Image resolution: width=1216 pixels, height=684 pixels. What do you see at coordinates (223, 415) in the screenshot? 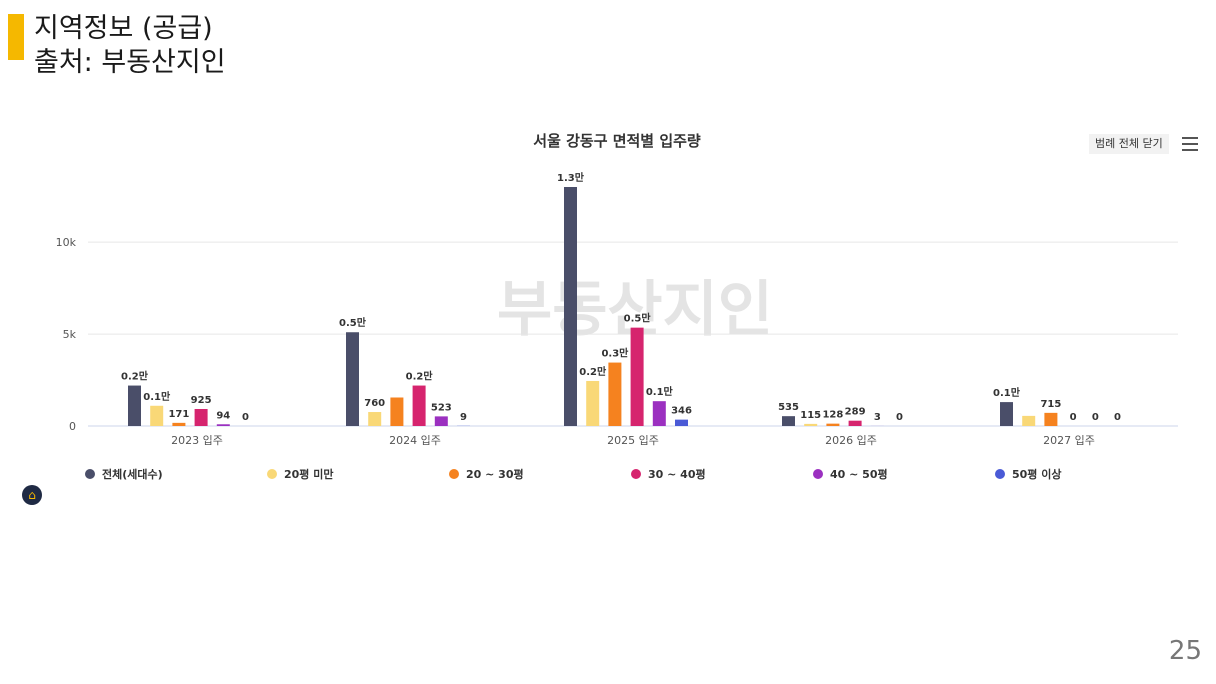
I see `data-label: 94` at bounding box center [223, 415].